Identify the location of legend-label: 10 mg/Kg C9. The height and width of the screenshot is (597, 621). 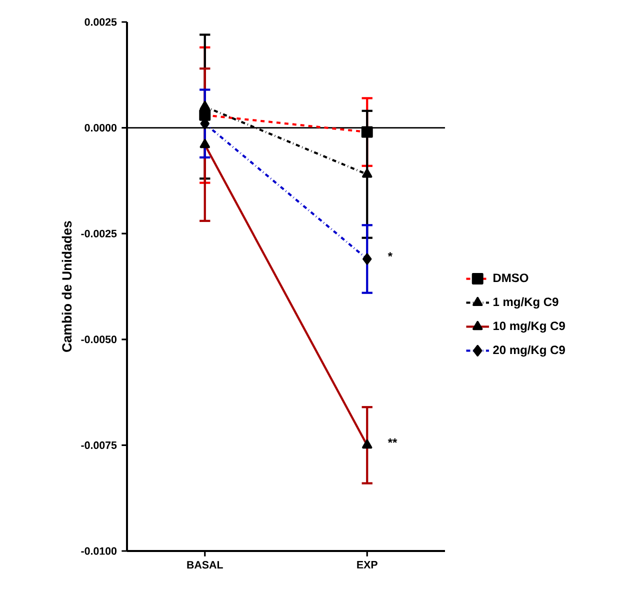
(529, 327).